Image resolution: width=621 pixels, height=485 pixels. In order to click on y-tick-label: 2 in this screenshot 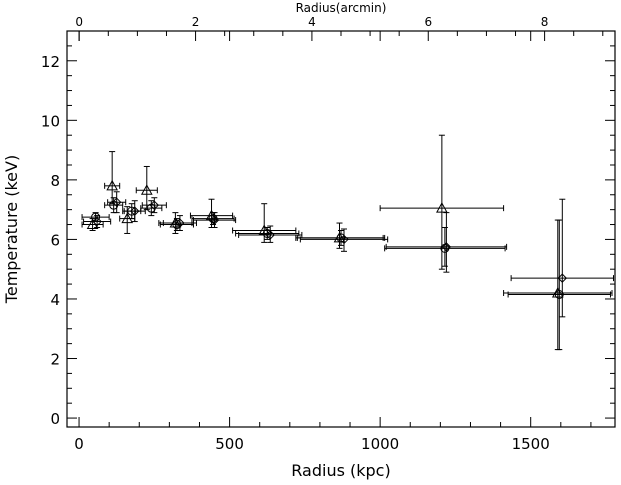, I will do `click(55, 360)`.